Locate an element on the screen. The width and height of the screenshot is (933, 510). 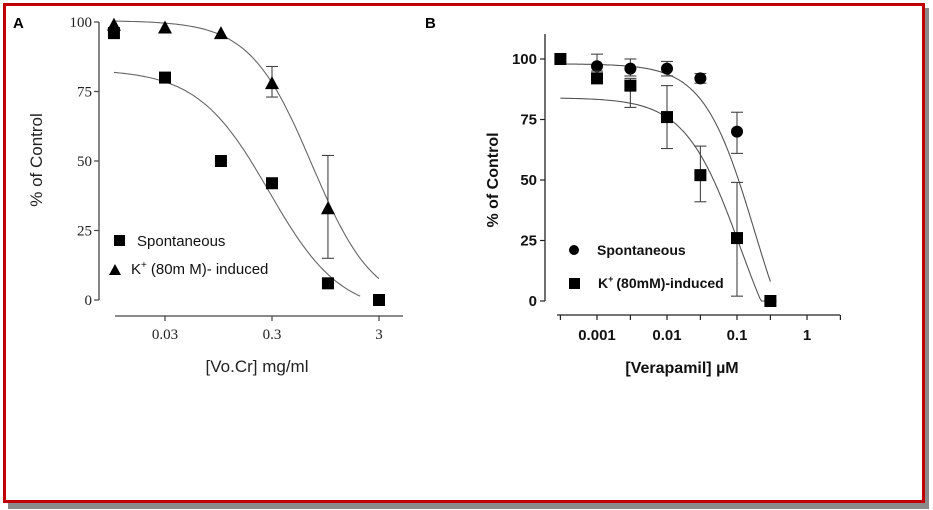
legend-triangle-marker is located at coordinates (115, 269).